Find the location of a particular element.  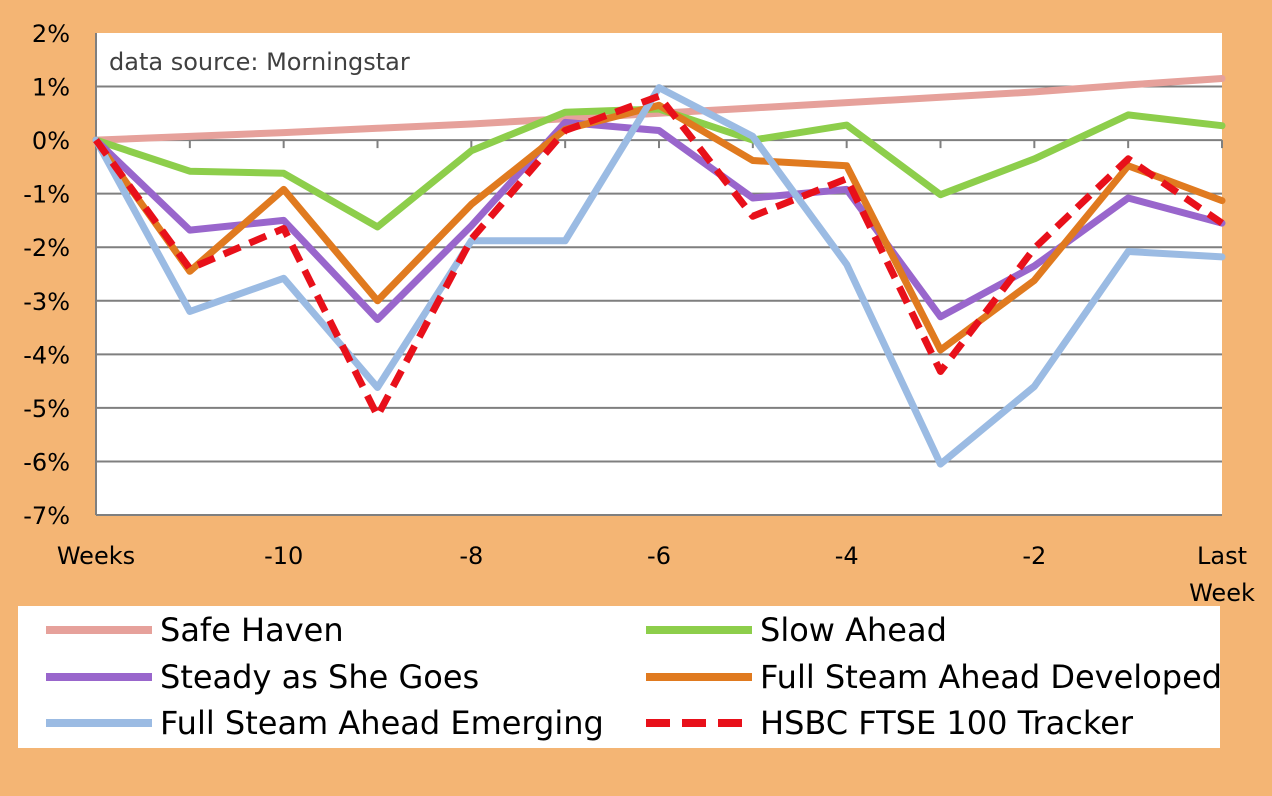

x-tick-label: -2 is located at coordinates (1034, 556).